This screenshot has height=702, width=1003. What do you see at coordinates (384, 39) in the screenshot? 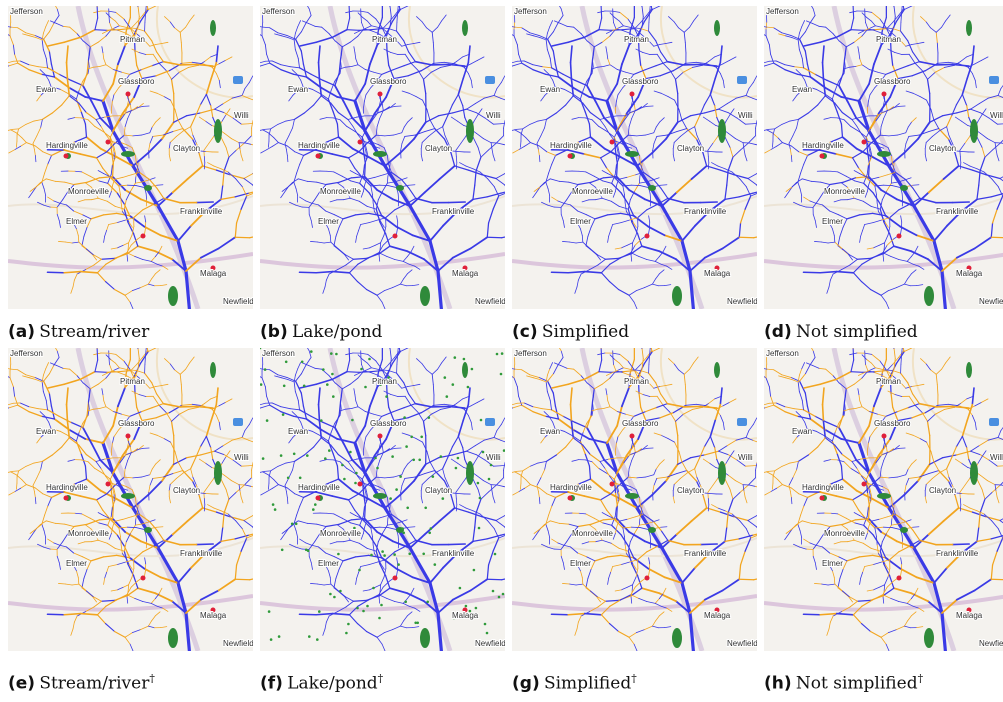
I see `place-label: Pitman` at bounding box center [384, 39].